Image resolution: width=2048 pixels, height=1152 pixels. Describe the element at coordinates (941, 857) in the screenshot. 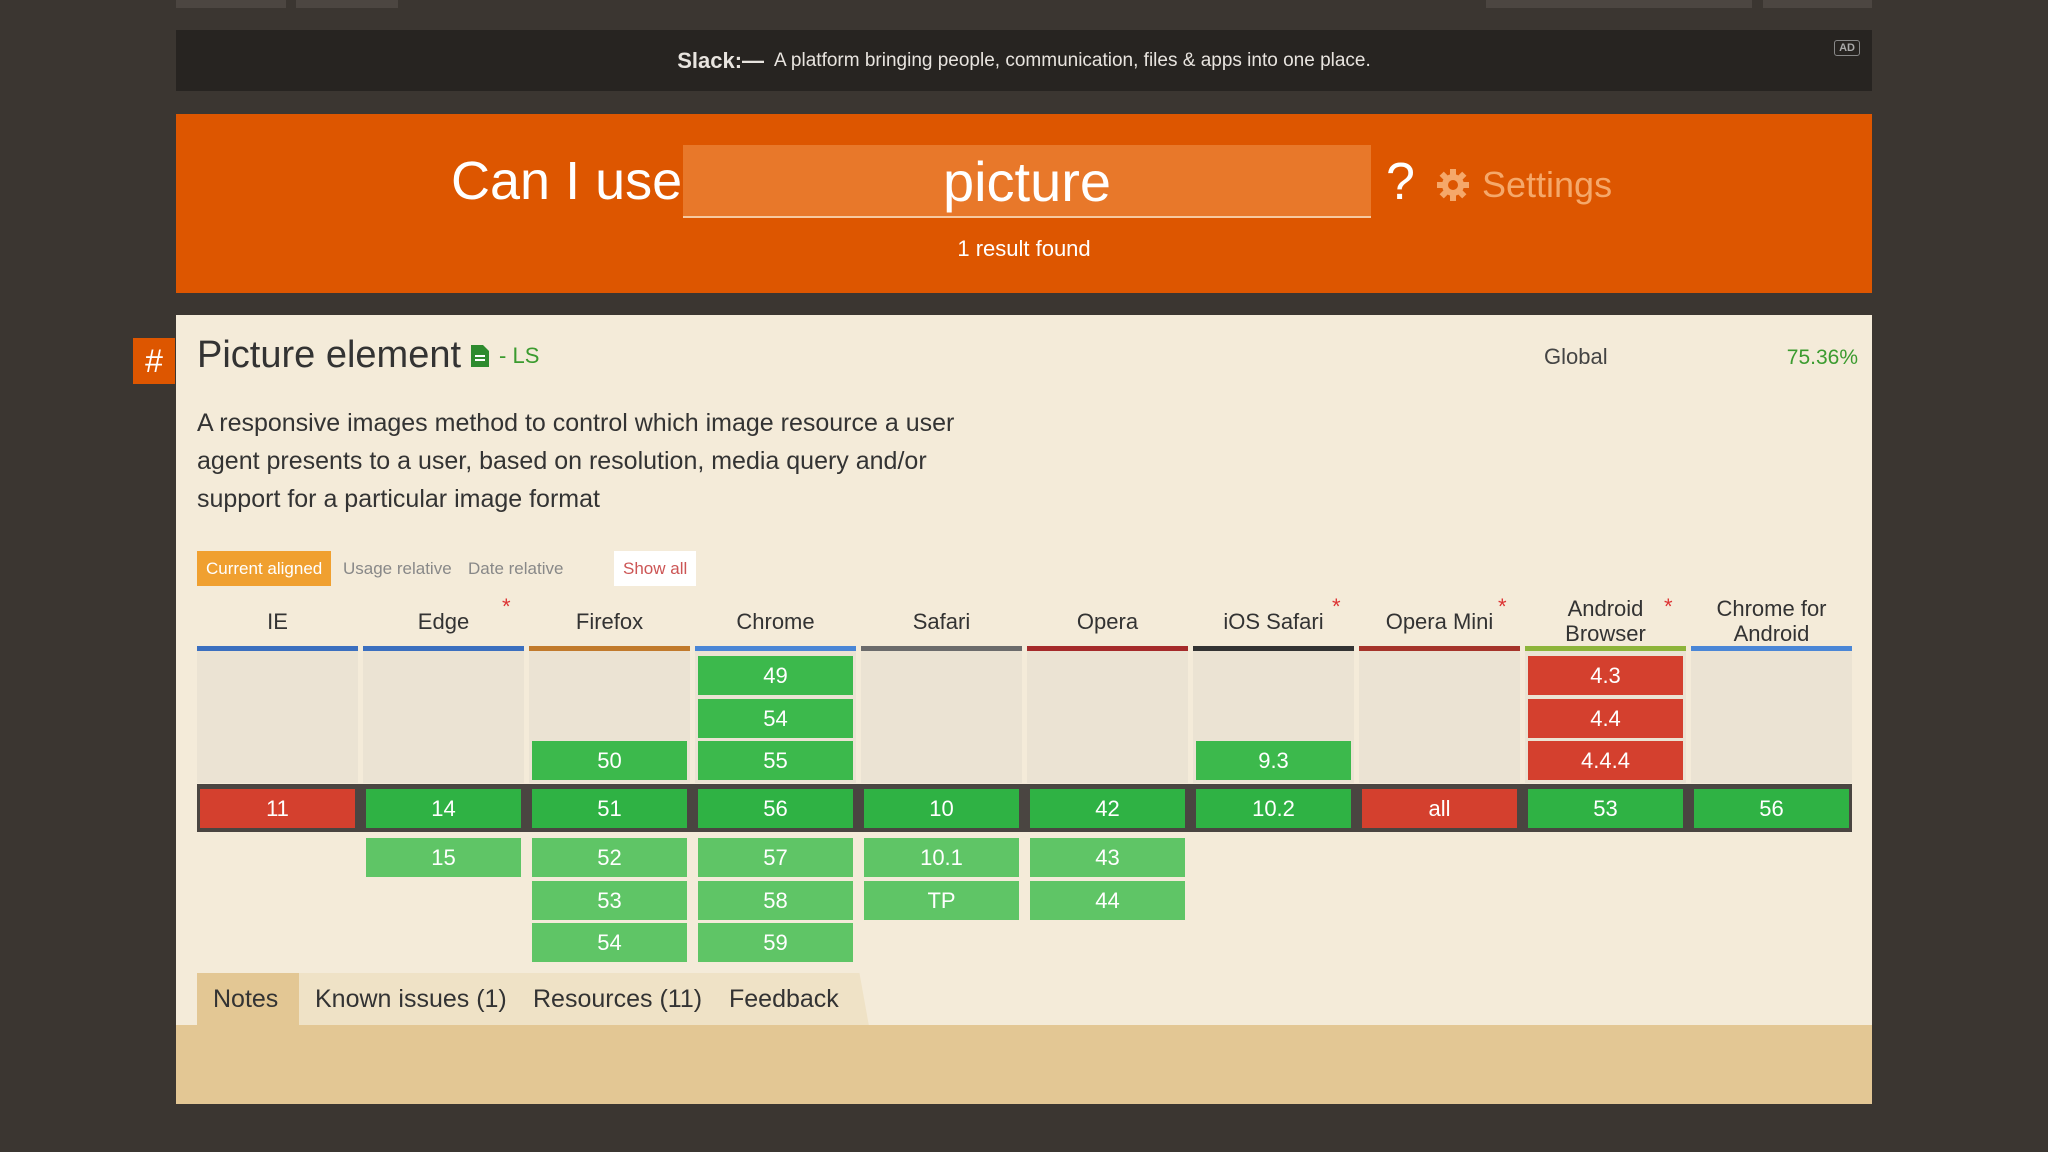

I see `version-cell: 10.1` at that location.